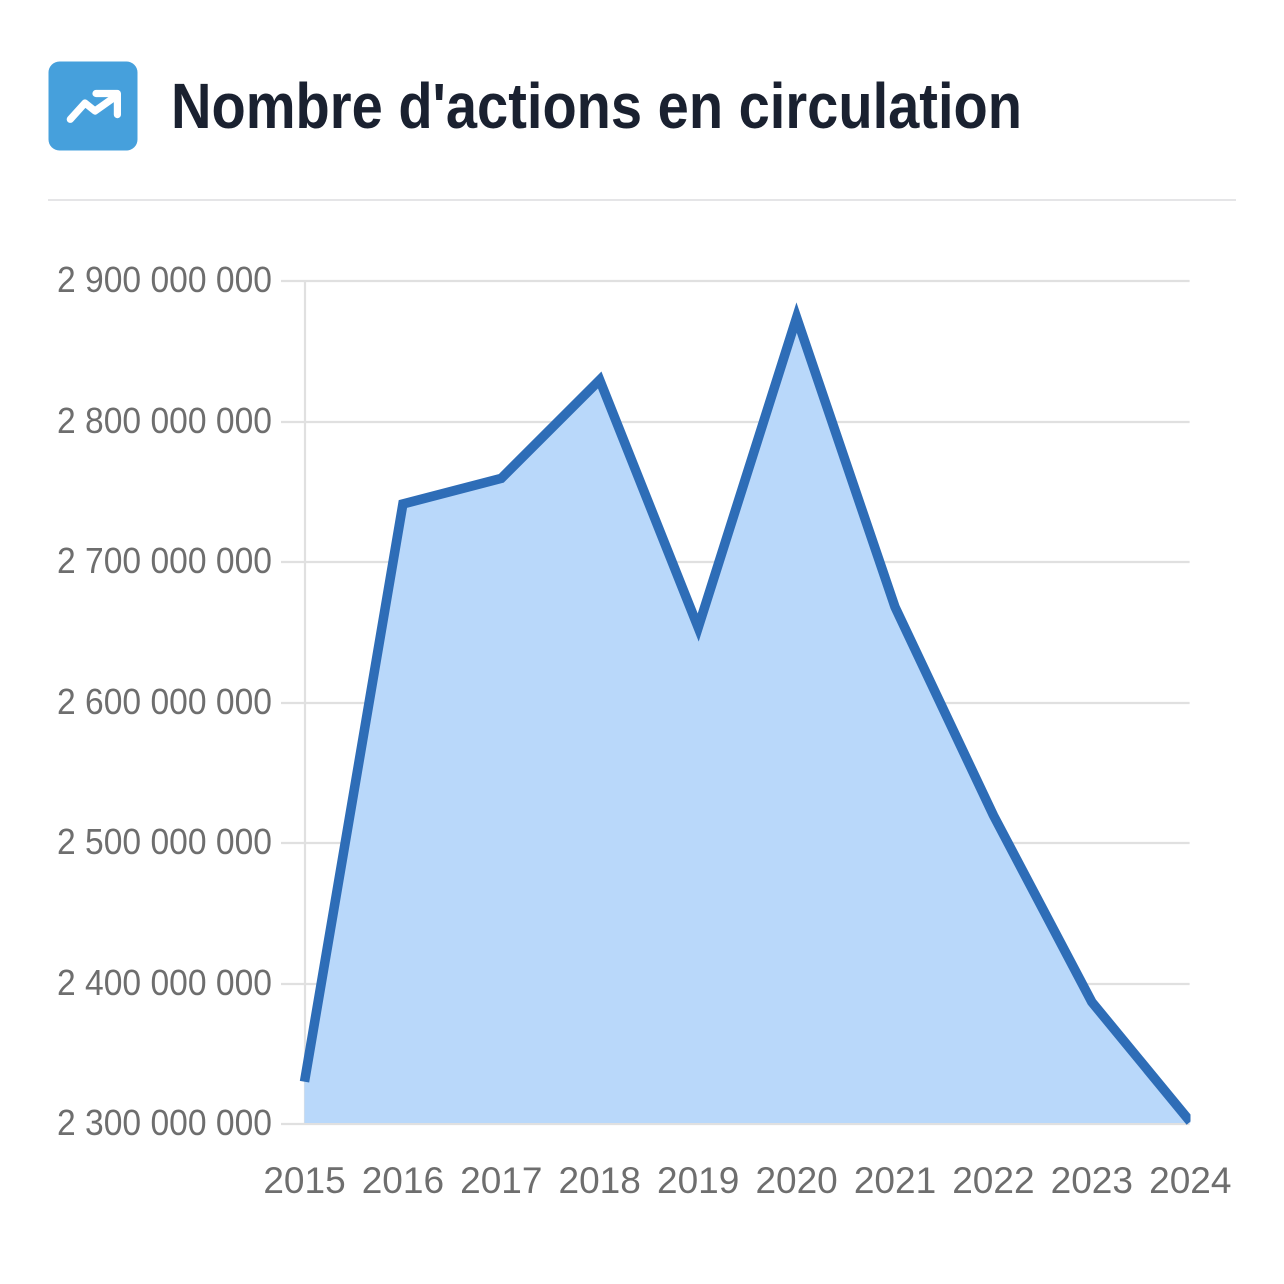  What do you see at coordinates (596, 106) in the screenshot?
I see `svg-text:Nombre d'actions en circulatio: Nombre d'actions en circulation` at bounding box center [596, 106].